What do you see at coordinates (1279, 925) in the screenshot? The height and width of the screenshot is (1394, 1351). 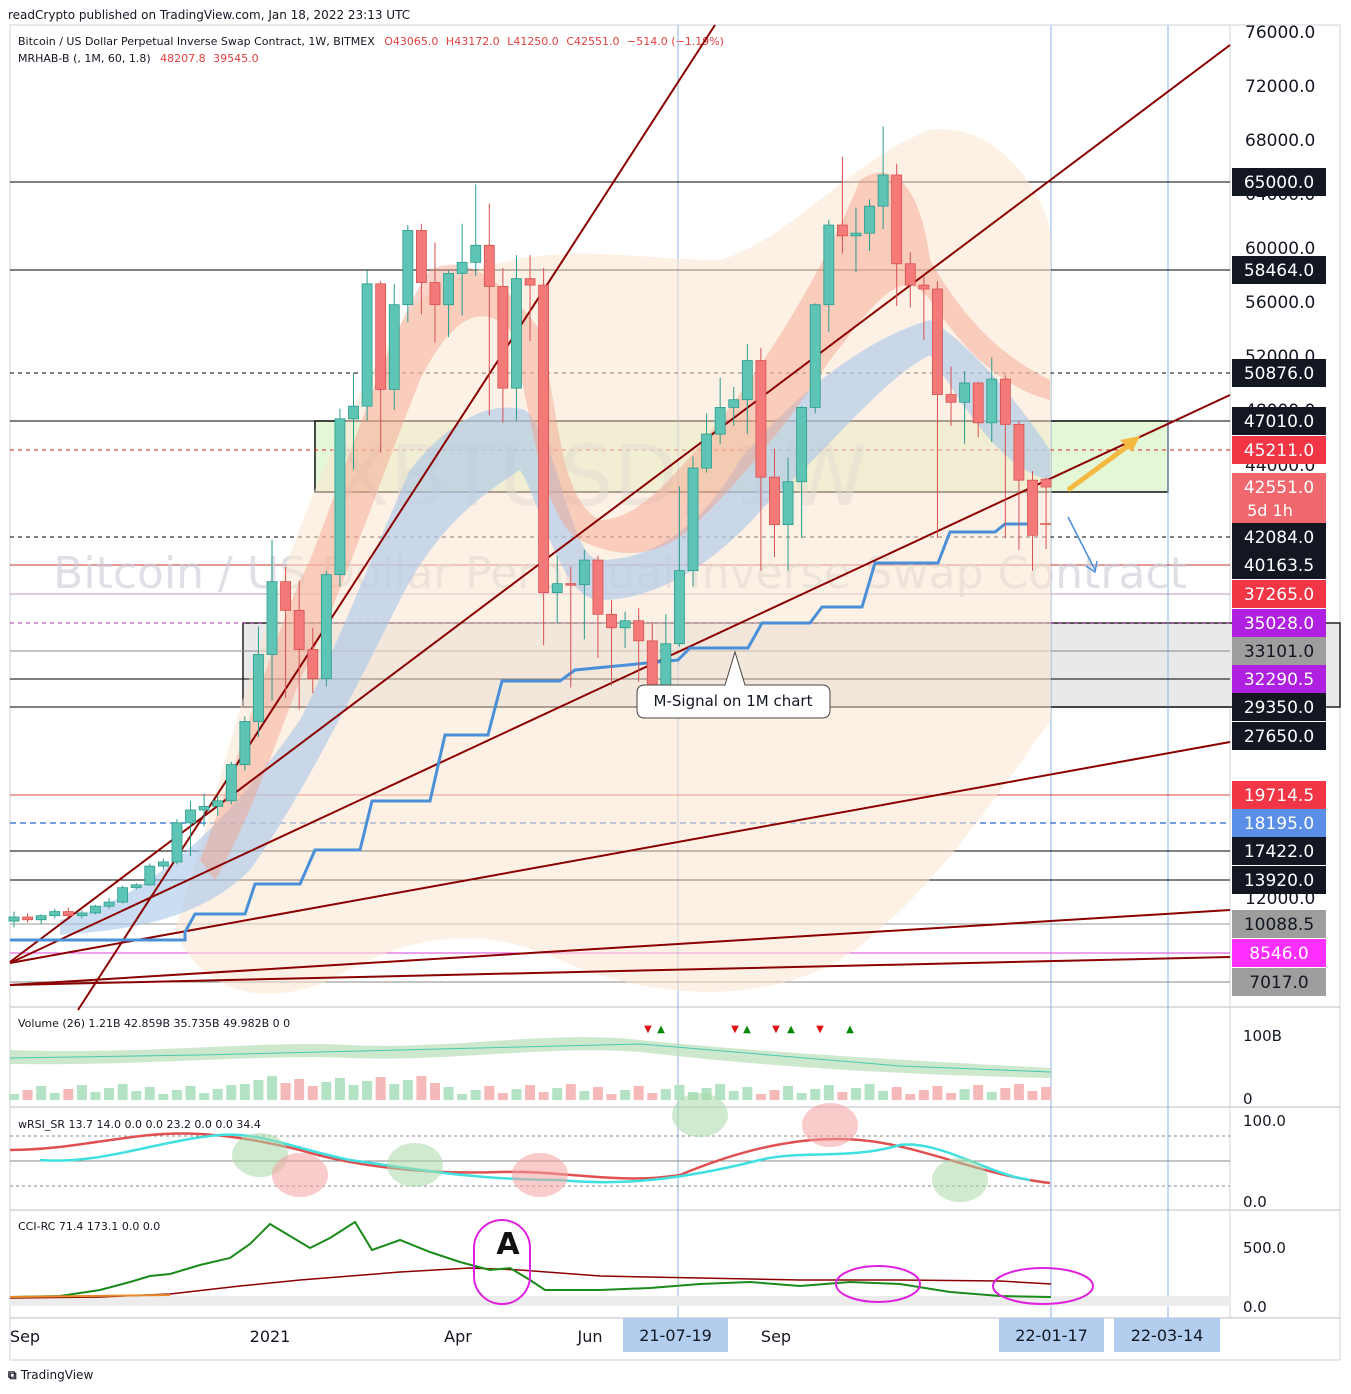 I see `price-label-18: 10088.5` at bounding box center [1279, 925].